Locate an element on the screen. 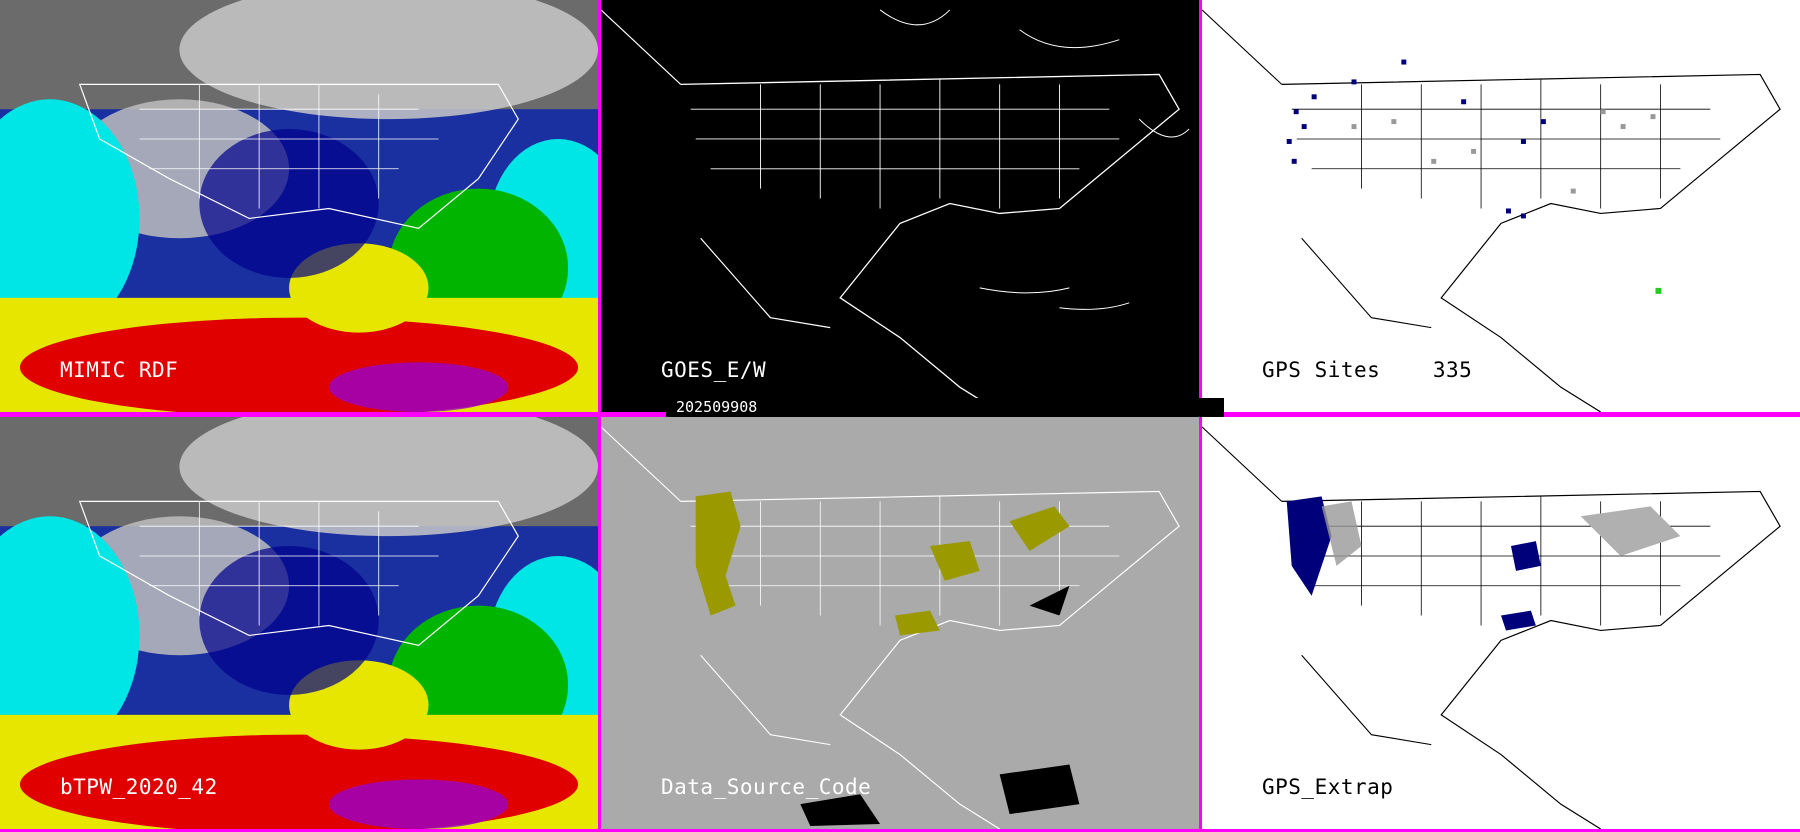  date-stamp: 202509908 is located at coordinates (945, 407).